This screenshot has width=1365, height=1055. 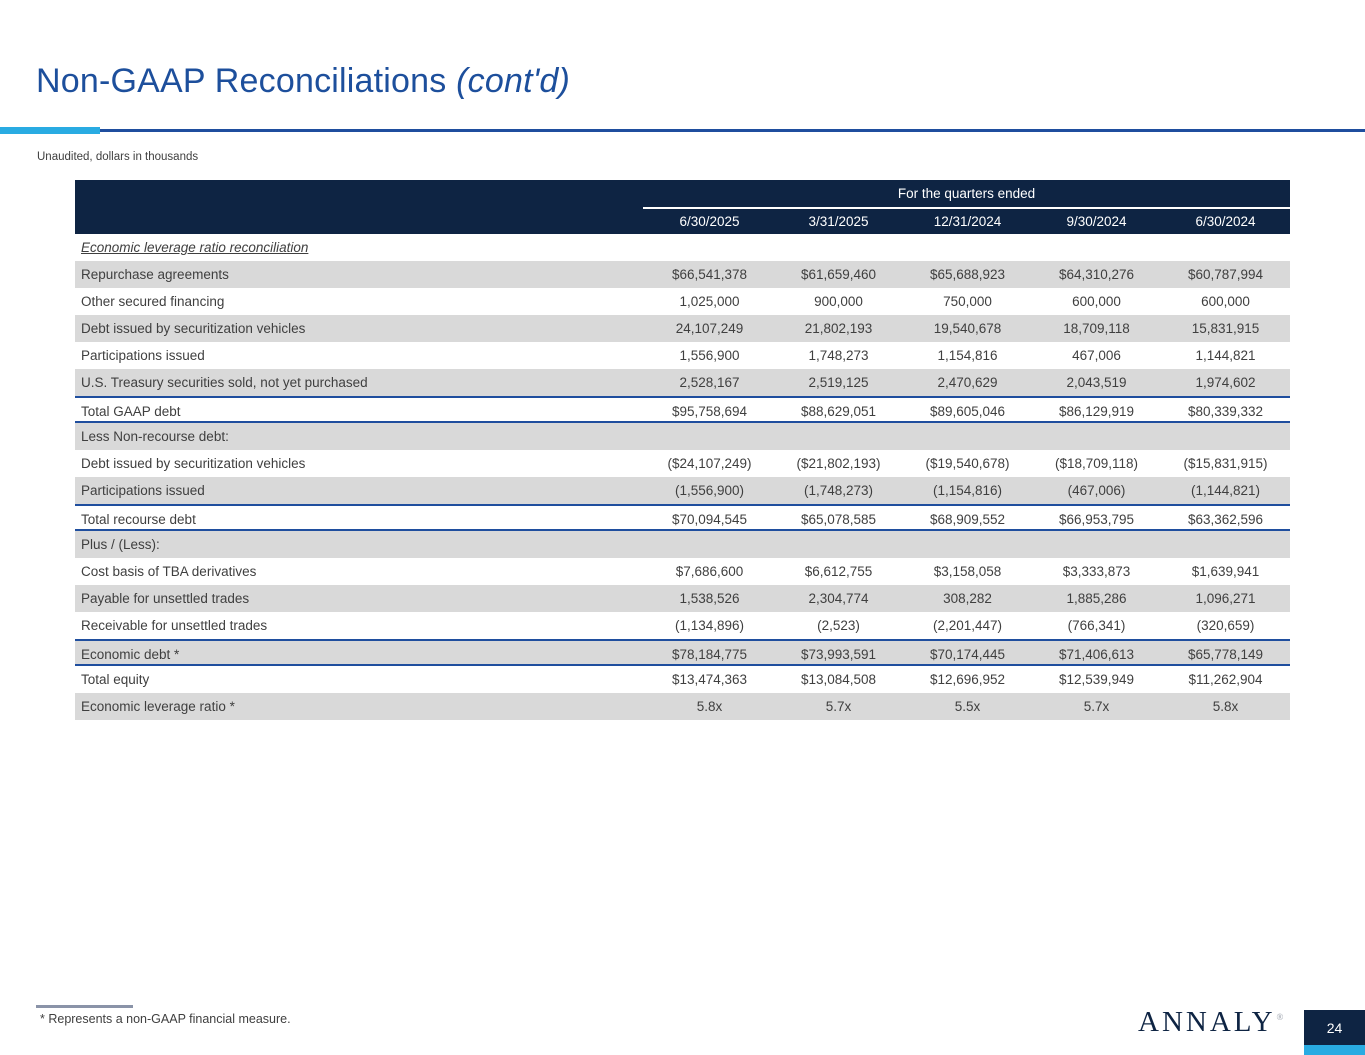 What do you see at coordinates (682, 436) in the screenshot?
I see `table-row: Less Non-recourse debt:` at bounding box center [682, 436].